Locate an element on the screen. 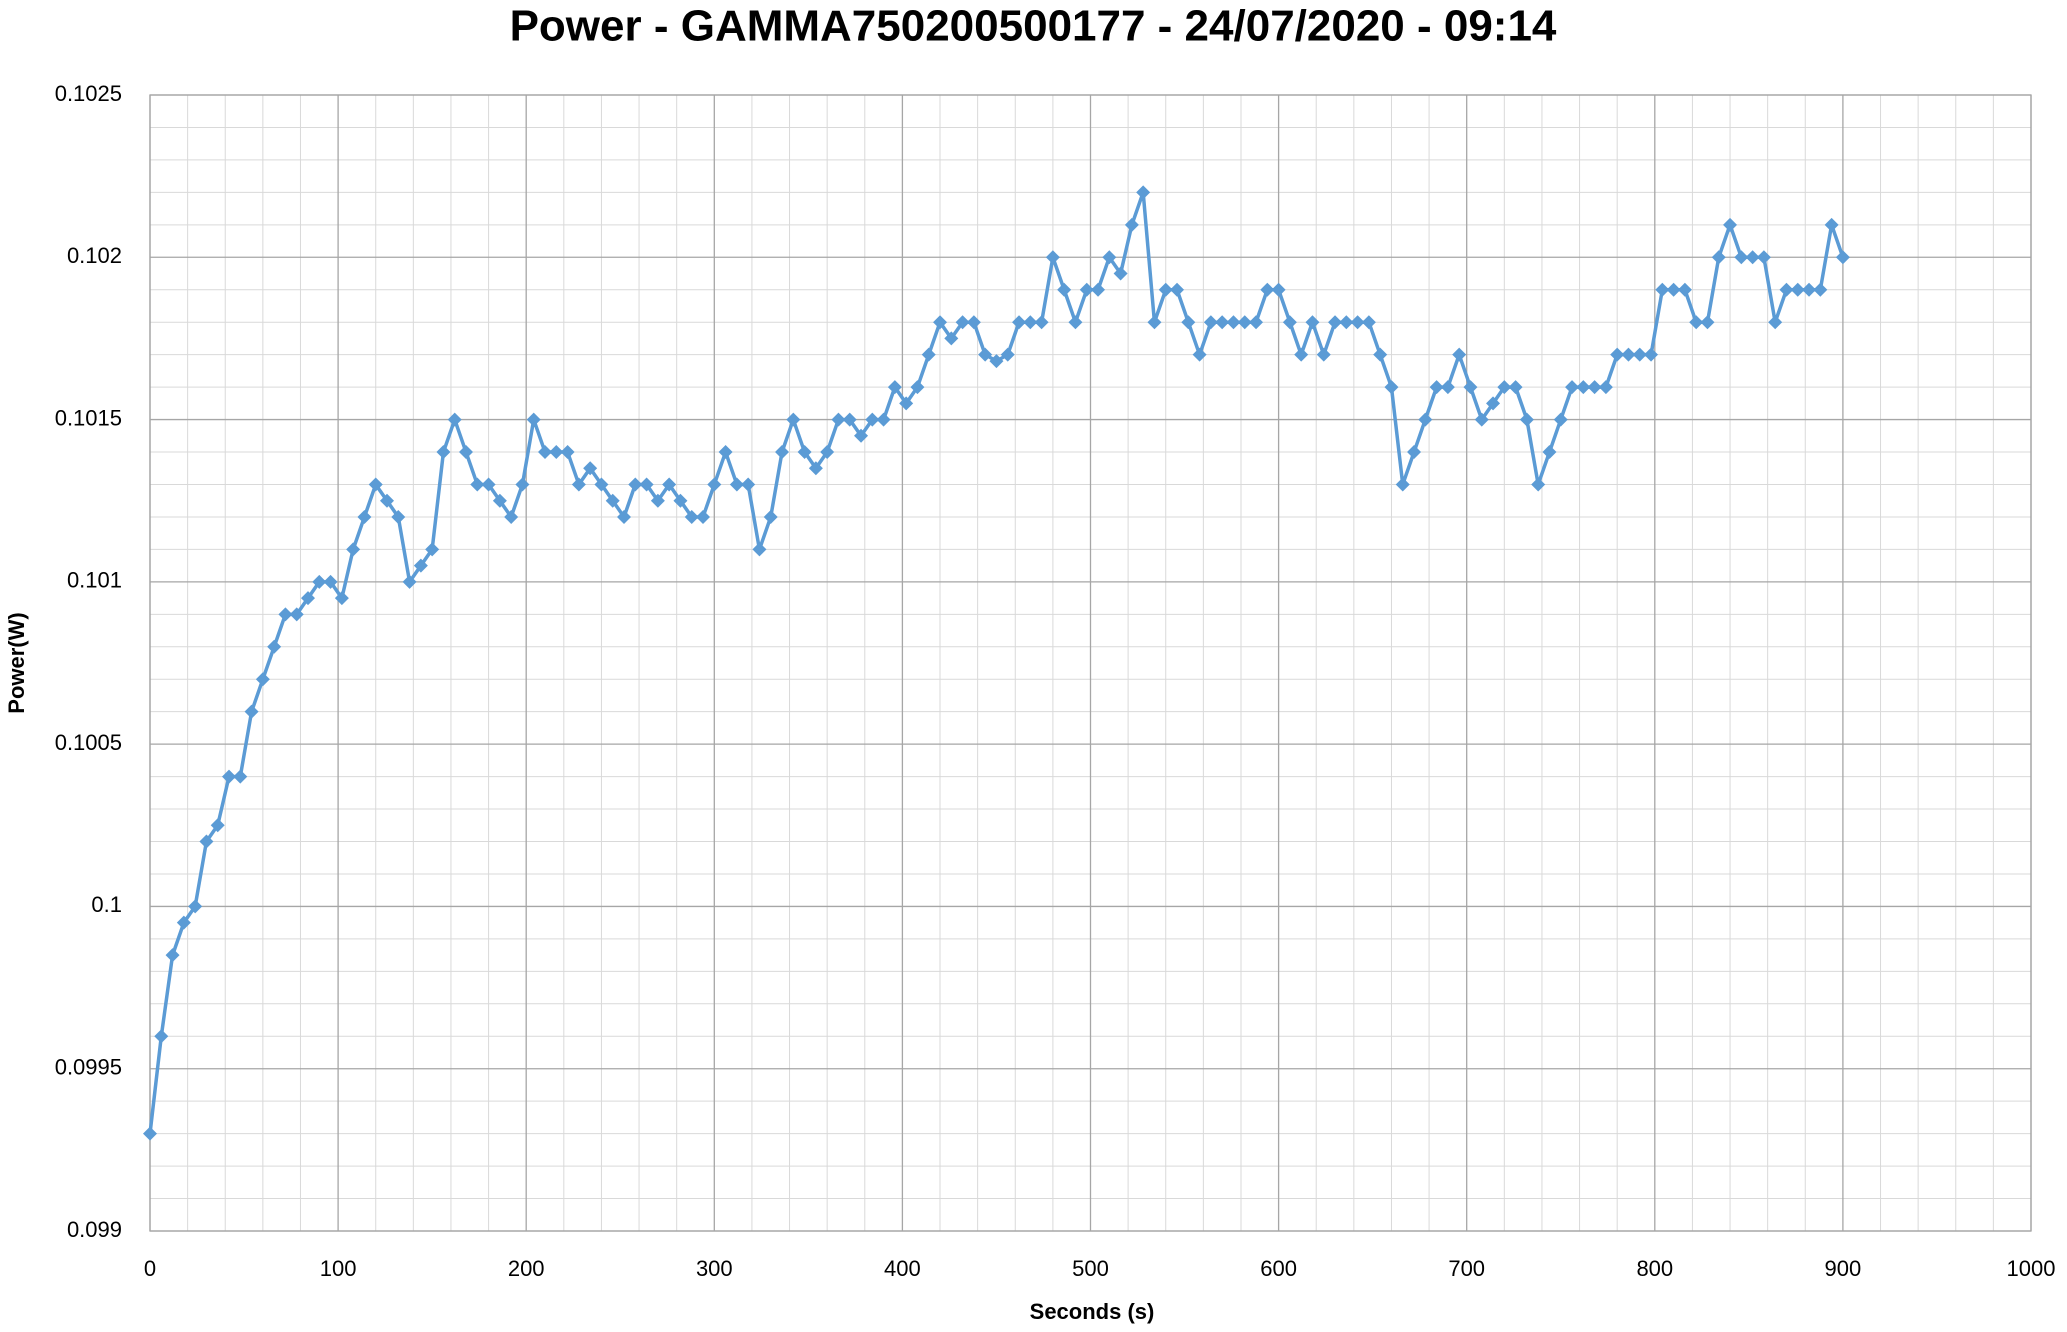 The image size is (2067, 1332). y-tick-label: 0.1015 is located at coordinates (88, 417).